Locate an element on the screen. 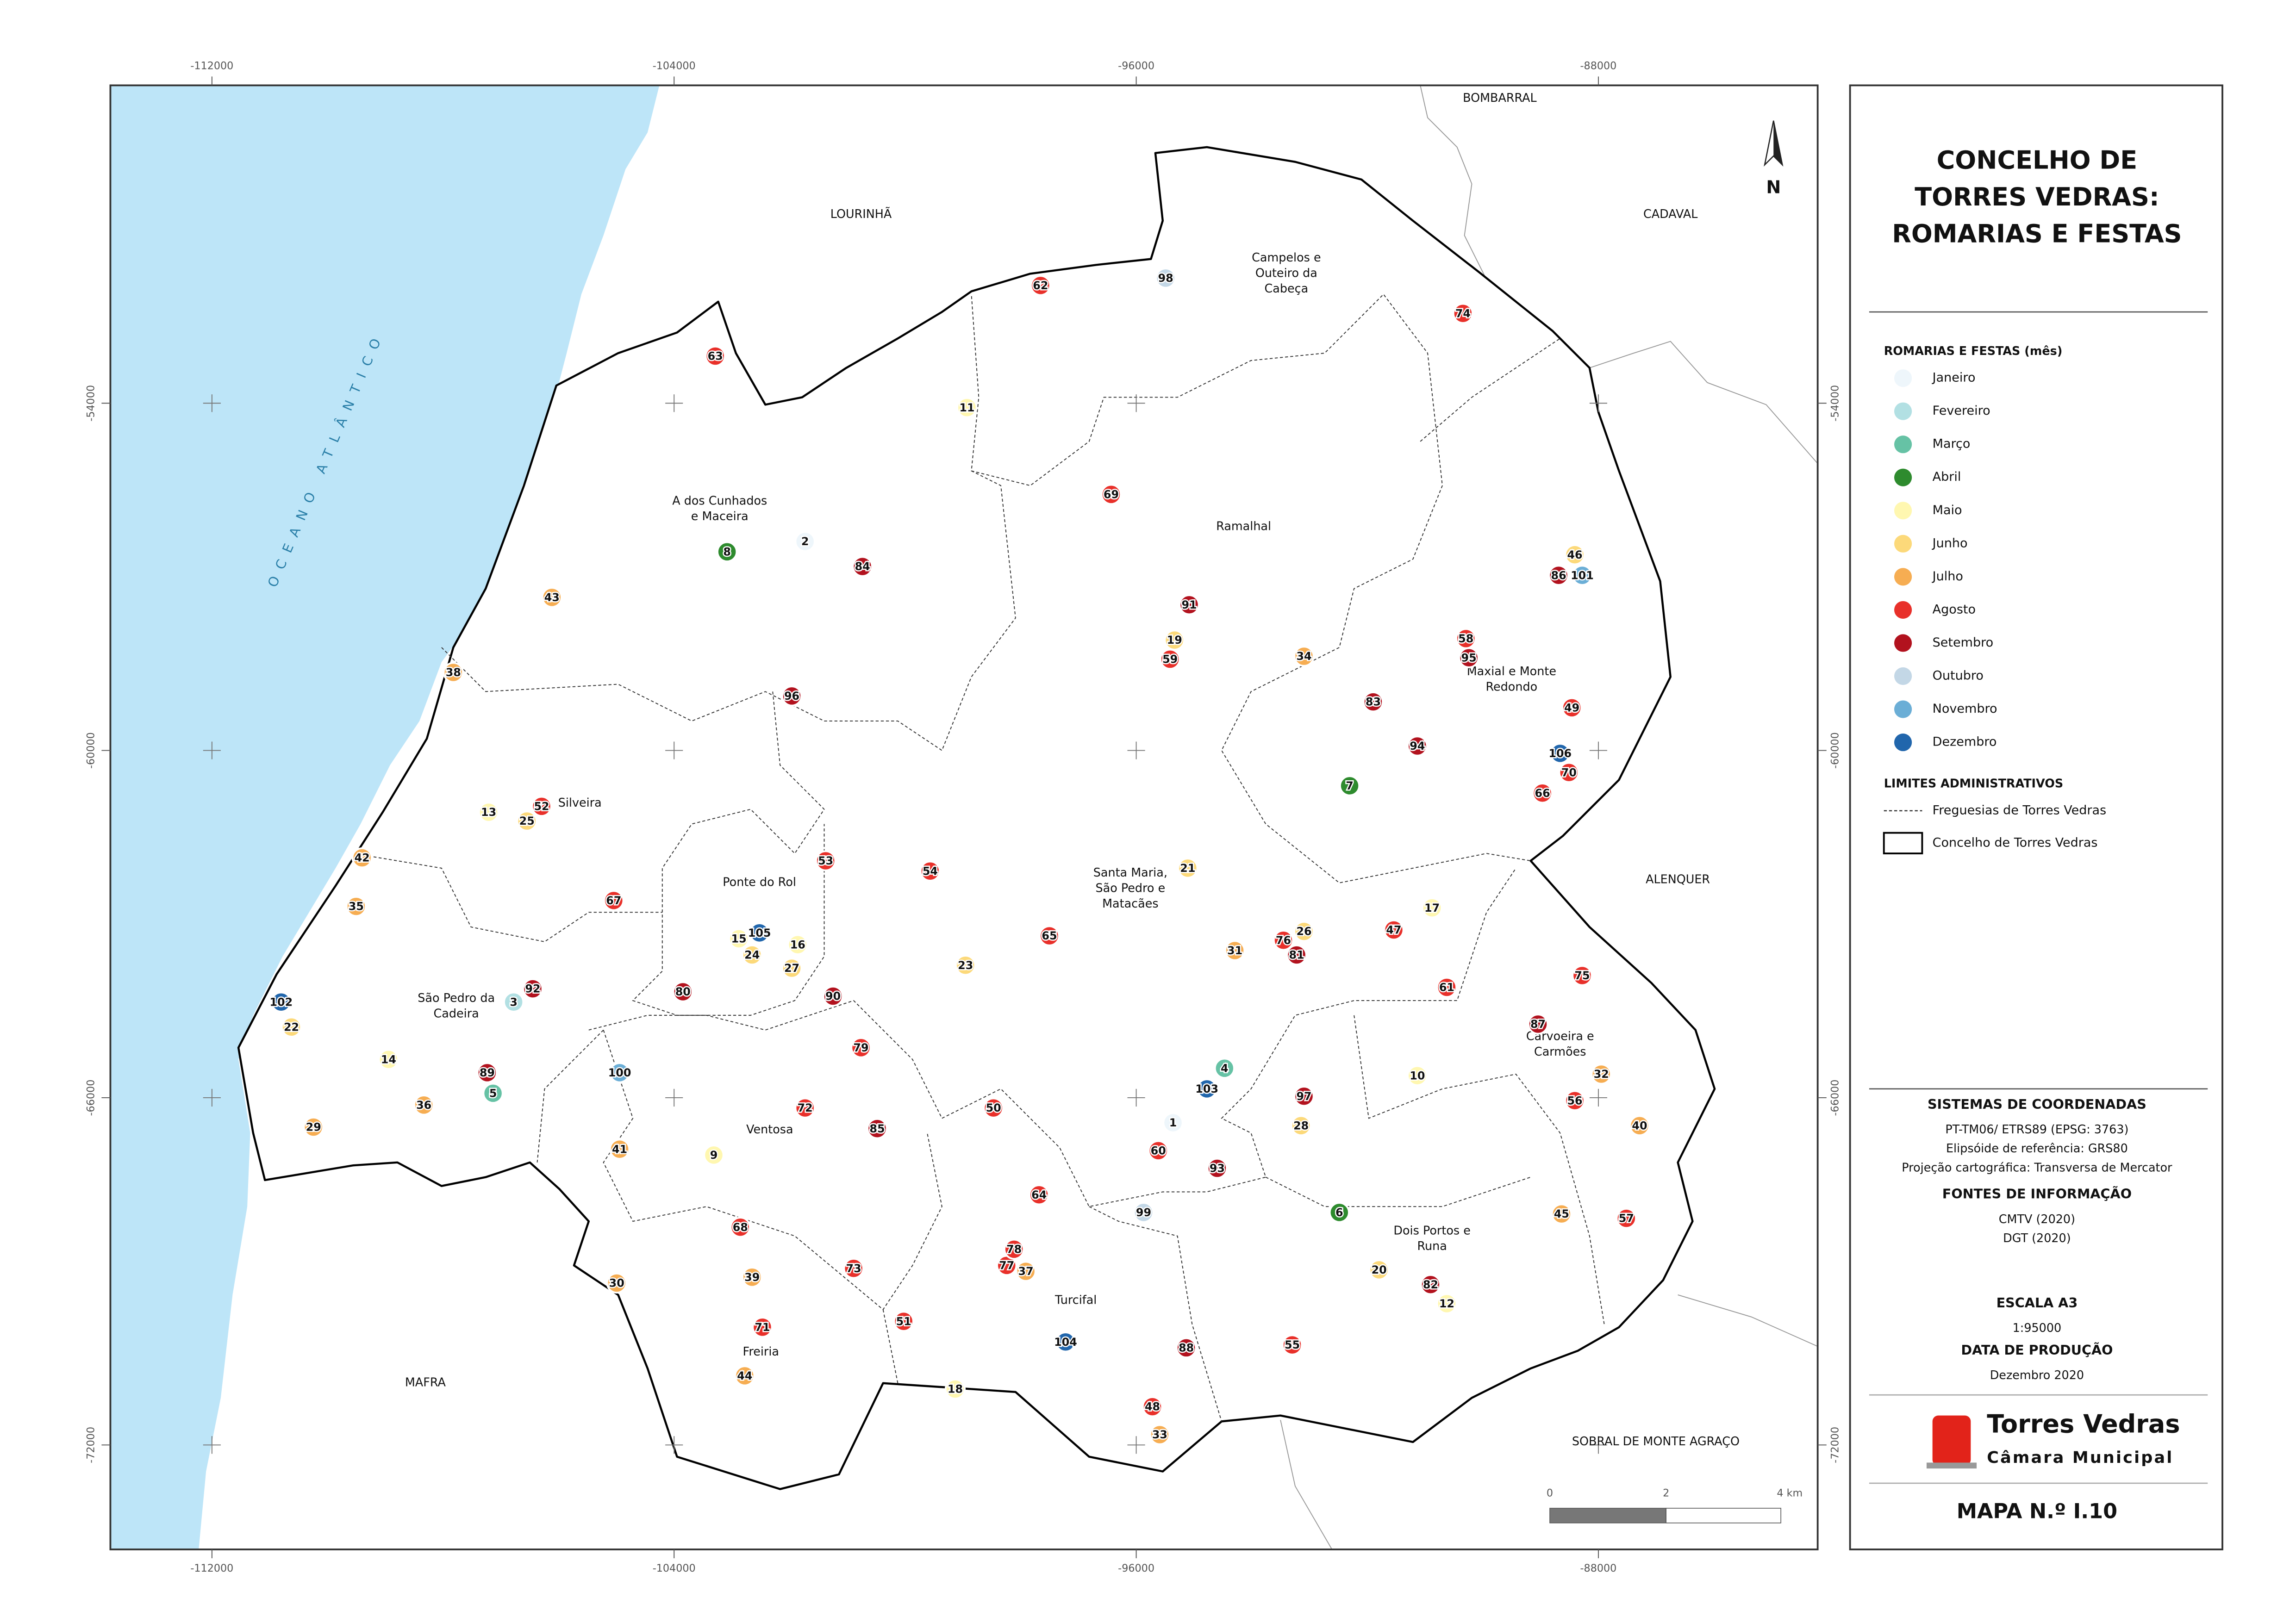 This screenshot has height=1623, width=2296. place-label-line: Santa Maria, is located at coordinates (1130, 872).